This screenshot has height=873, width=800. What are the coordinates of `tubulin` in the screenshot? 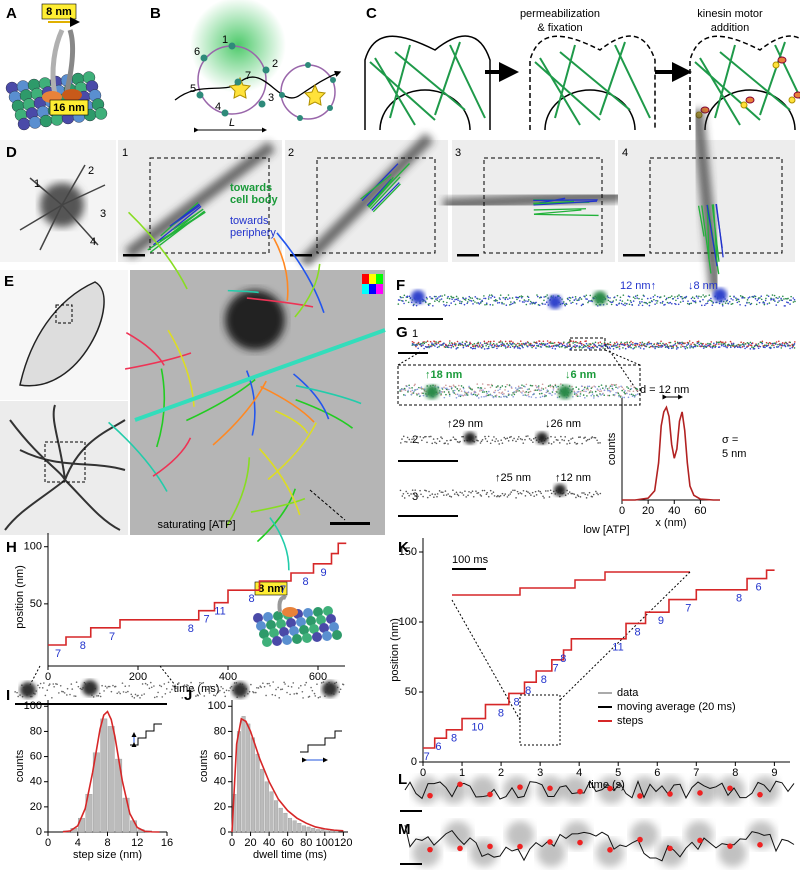 It's located at (284, 632).